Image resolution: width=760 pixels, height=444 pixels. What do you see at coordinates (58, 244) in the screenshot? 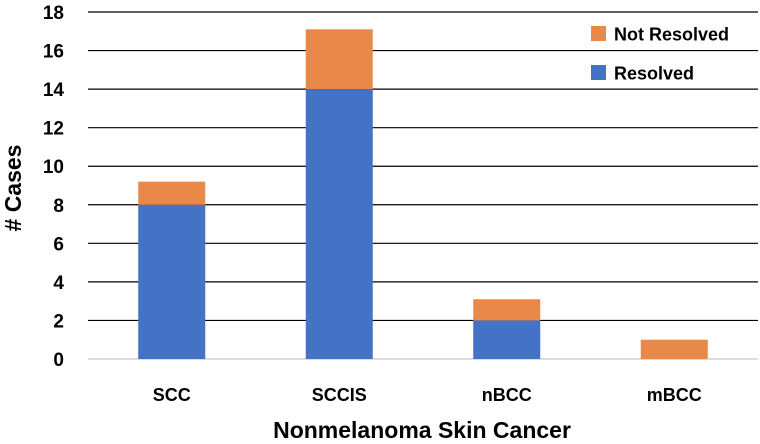
I see `y-tick-label: 6` at bounding box center [58, 244].